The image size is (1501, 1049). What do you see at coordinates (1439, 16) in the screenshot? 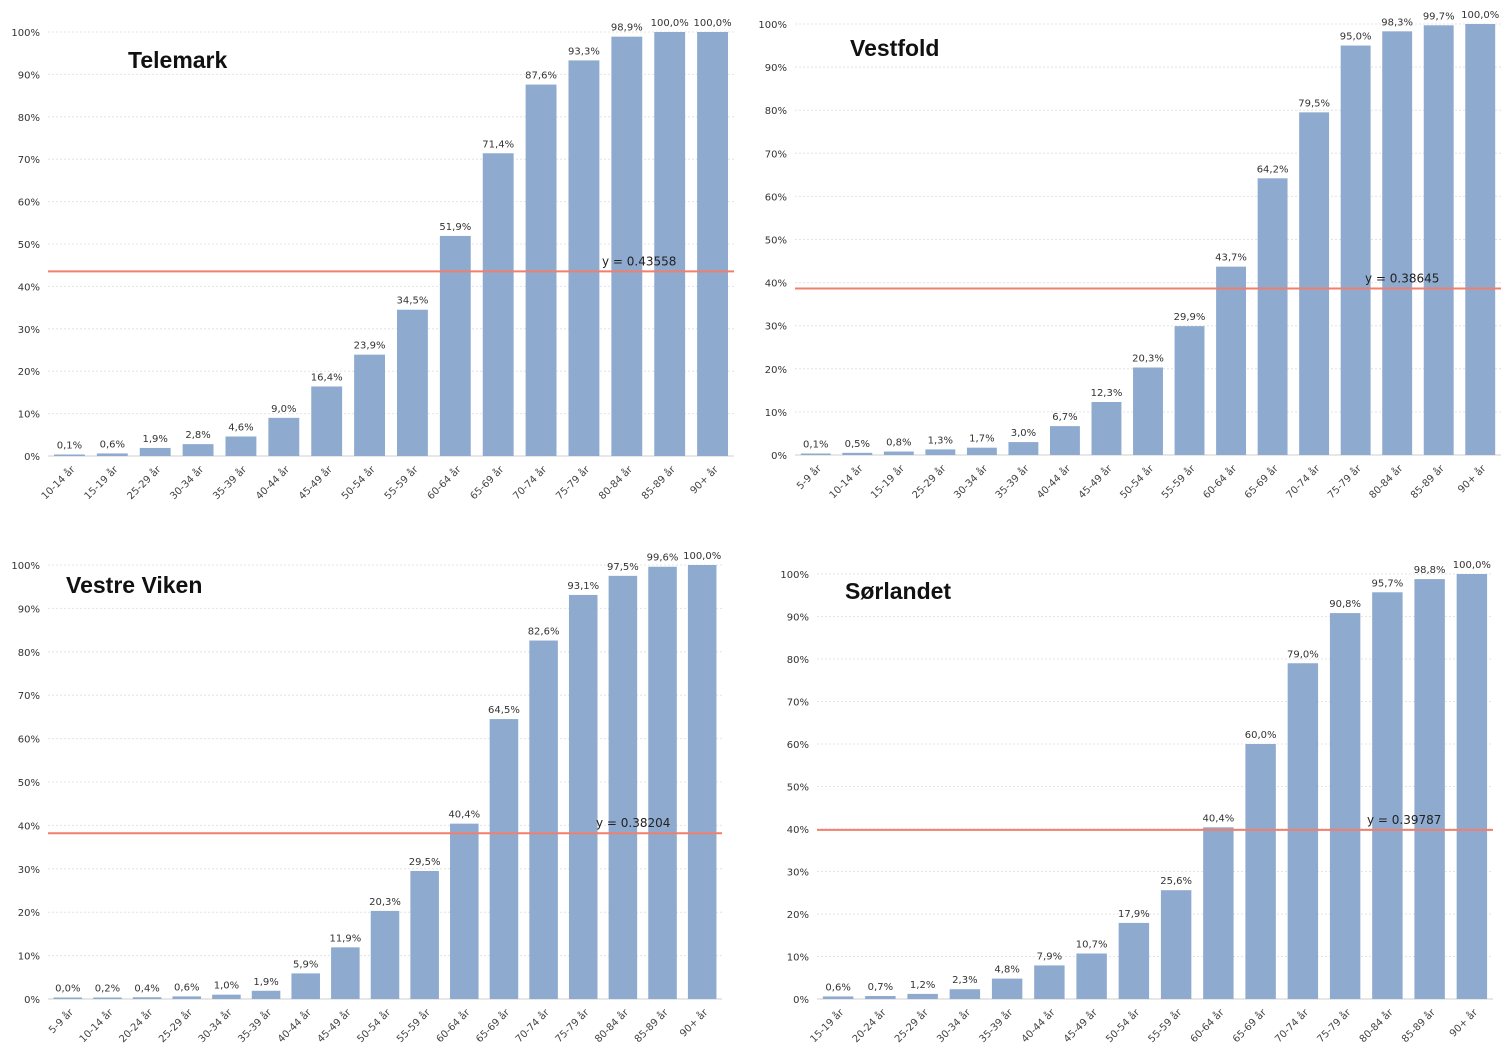
I see `data-label: 99,7%` at bounding box center [1439, 16].